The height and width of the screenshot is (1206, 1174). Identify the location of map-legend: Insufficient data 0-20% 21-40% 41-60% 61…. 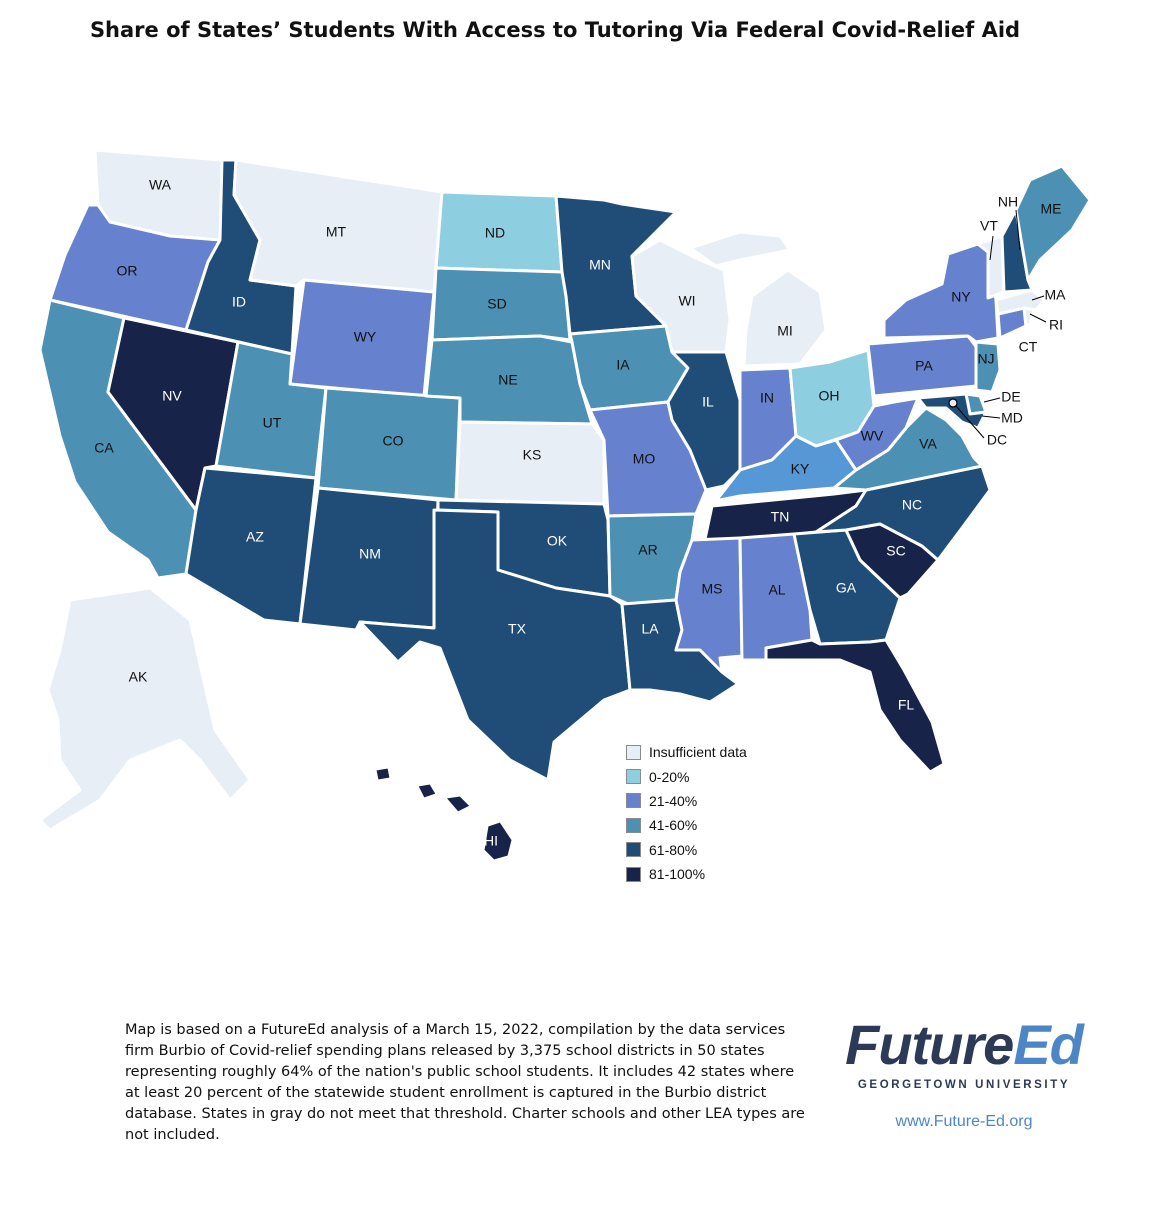
(686, 813).